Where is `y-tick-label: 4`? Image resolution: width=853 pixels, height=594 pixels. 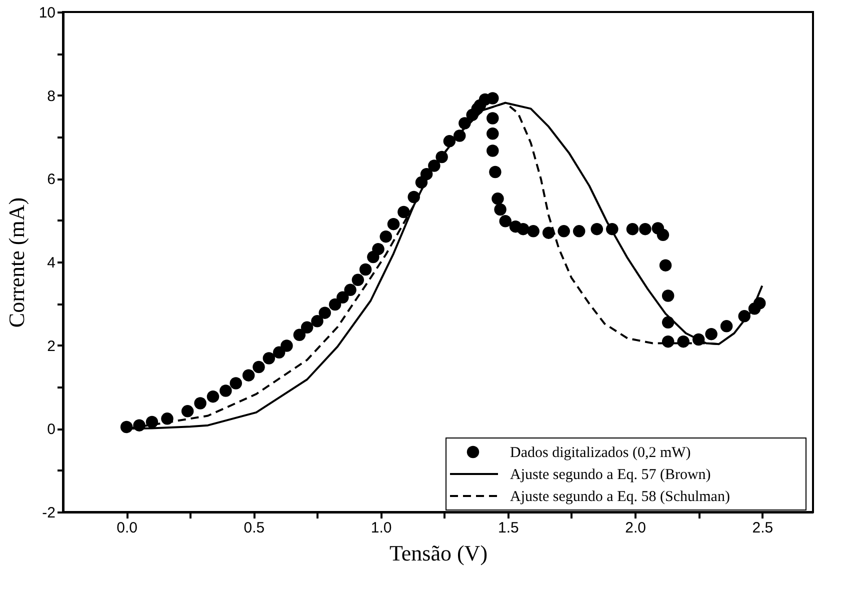 y-tick-label: 4 is located at coordinates (51, 263).